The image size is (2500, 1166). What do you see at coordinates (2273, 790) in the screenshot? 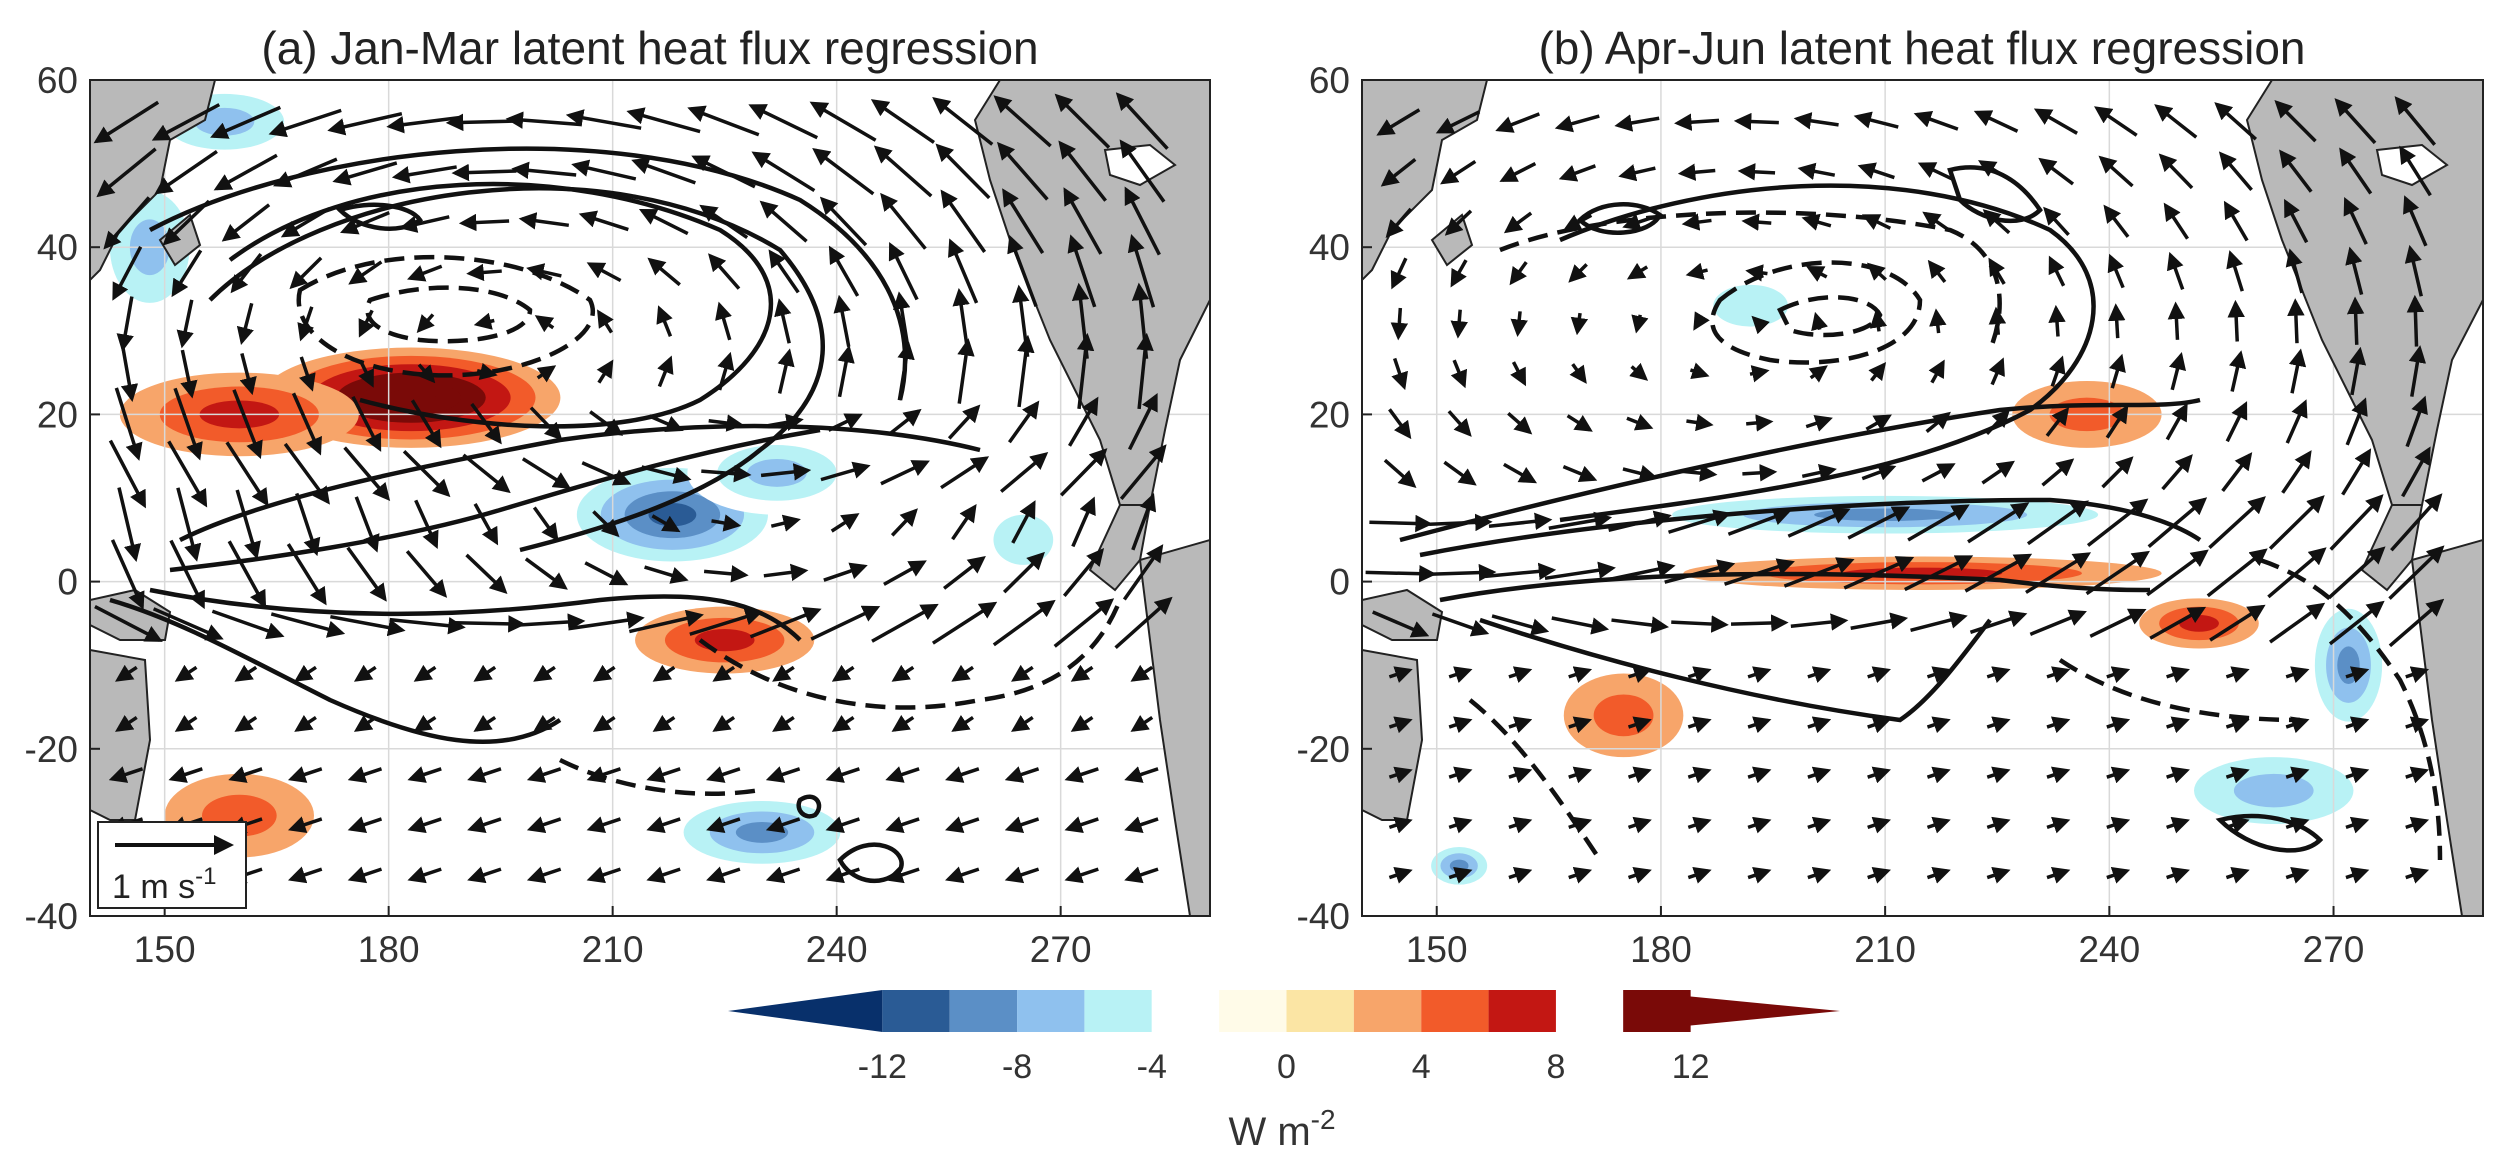
I see `flux-anomaly-patch` at bounding box center [2273, 790].